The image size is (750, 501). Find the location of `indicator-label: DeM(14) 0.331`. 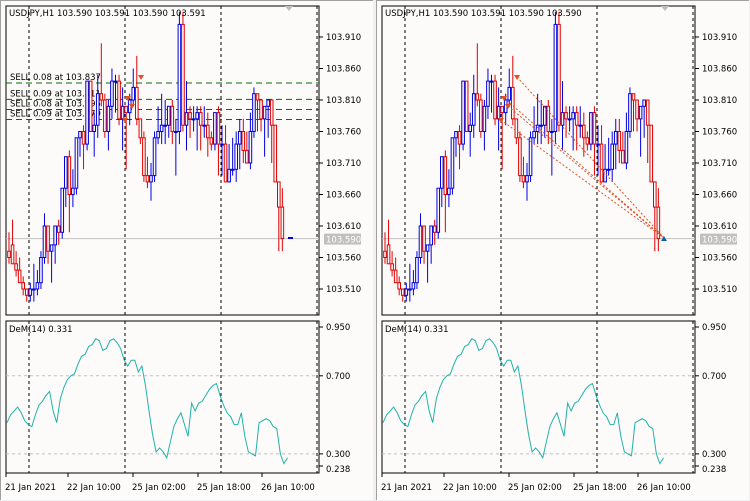

indicator-label: DeM(14) 0.331 is located at coordinates (41, 330).